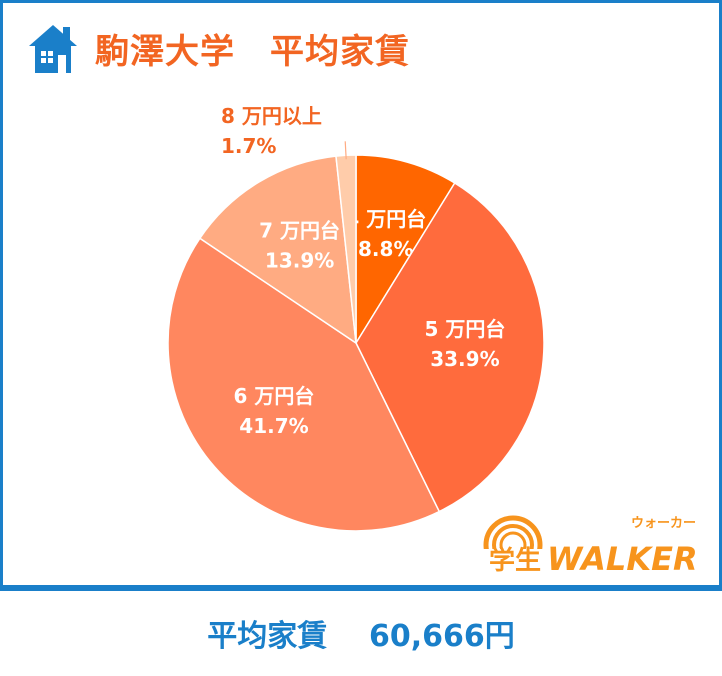  What do you see at coordinates (361, 589) in the screenshot?
I see `footer-divider` at bounding box center [361, 589].